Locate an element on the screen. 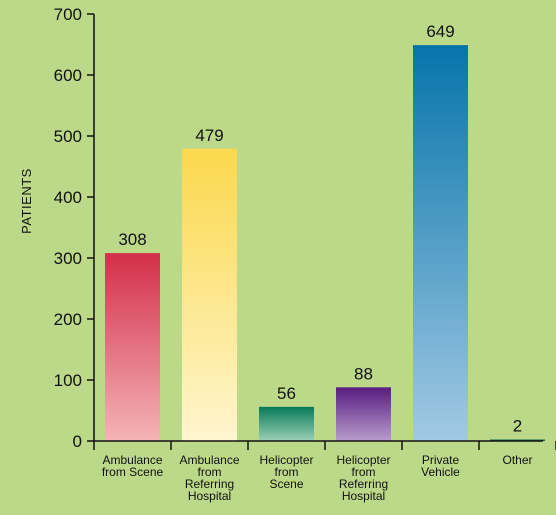 This screenshot has height=515, width=556. data-label-4: 649 is located at coordinates (440, 31).